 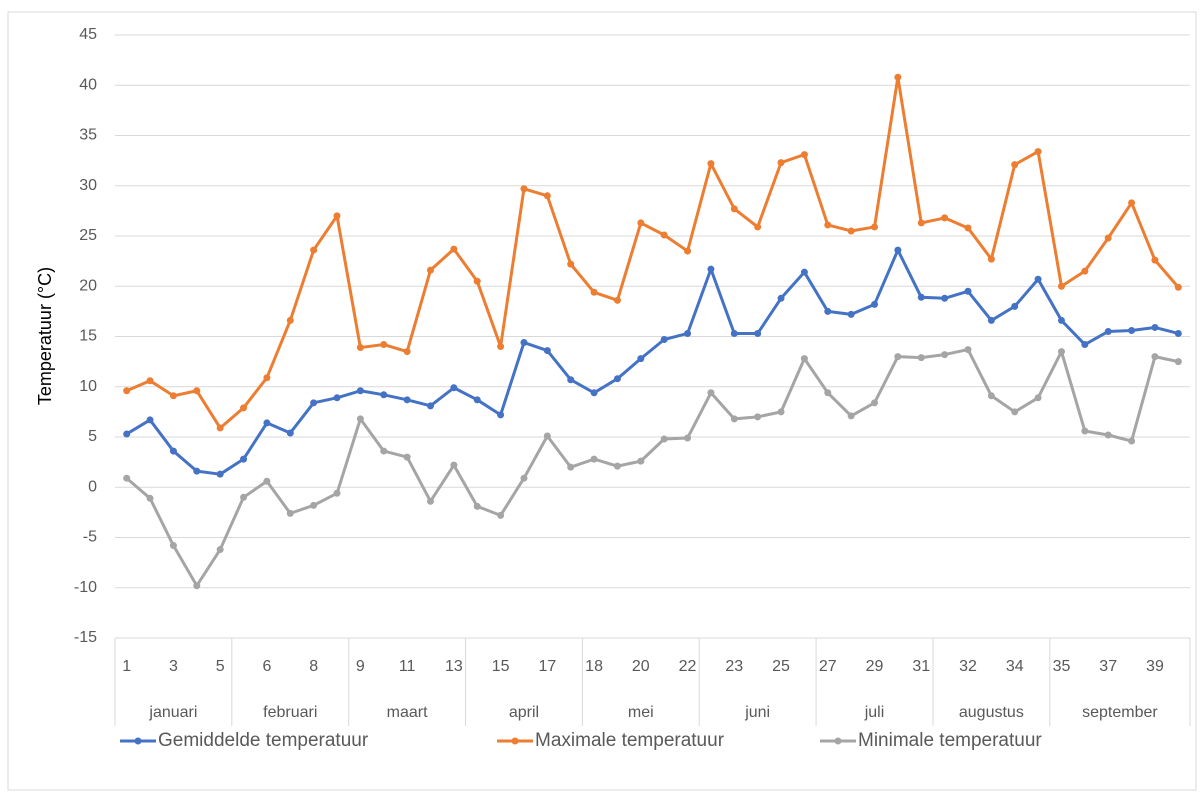 What do you see at coordinates (828, 666) in the screenshot?
I see `x-tick-label: 27` at bounding box center [828, 666].